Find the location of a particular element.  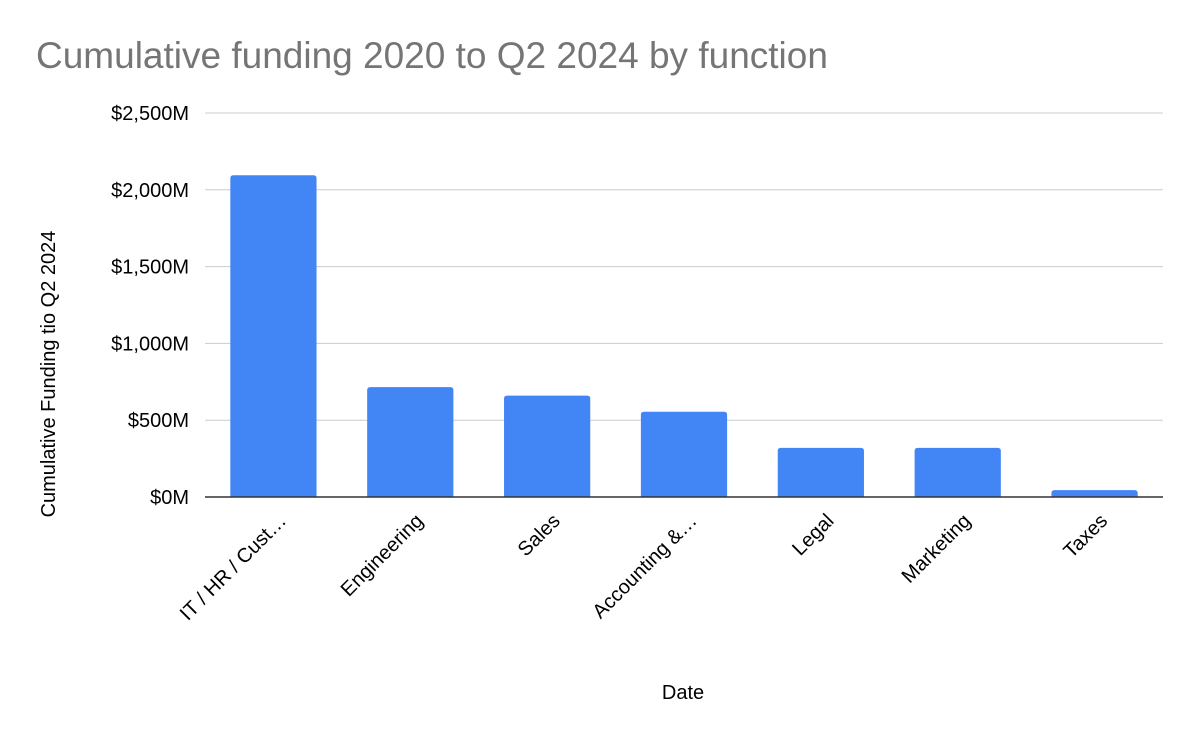

x-tick-label: Marketing is located at coordinates (937, 549).